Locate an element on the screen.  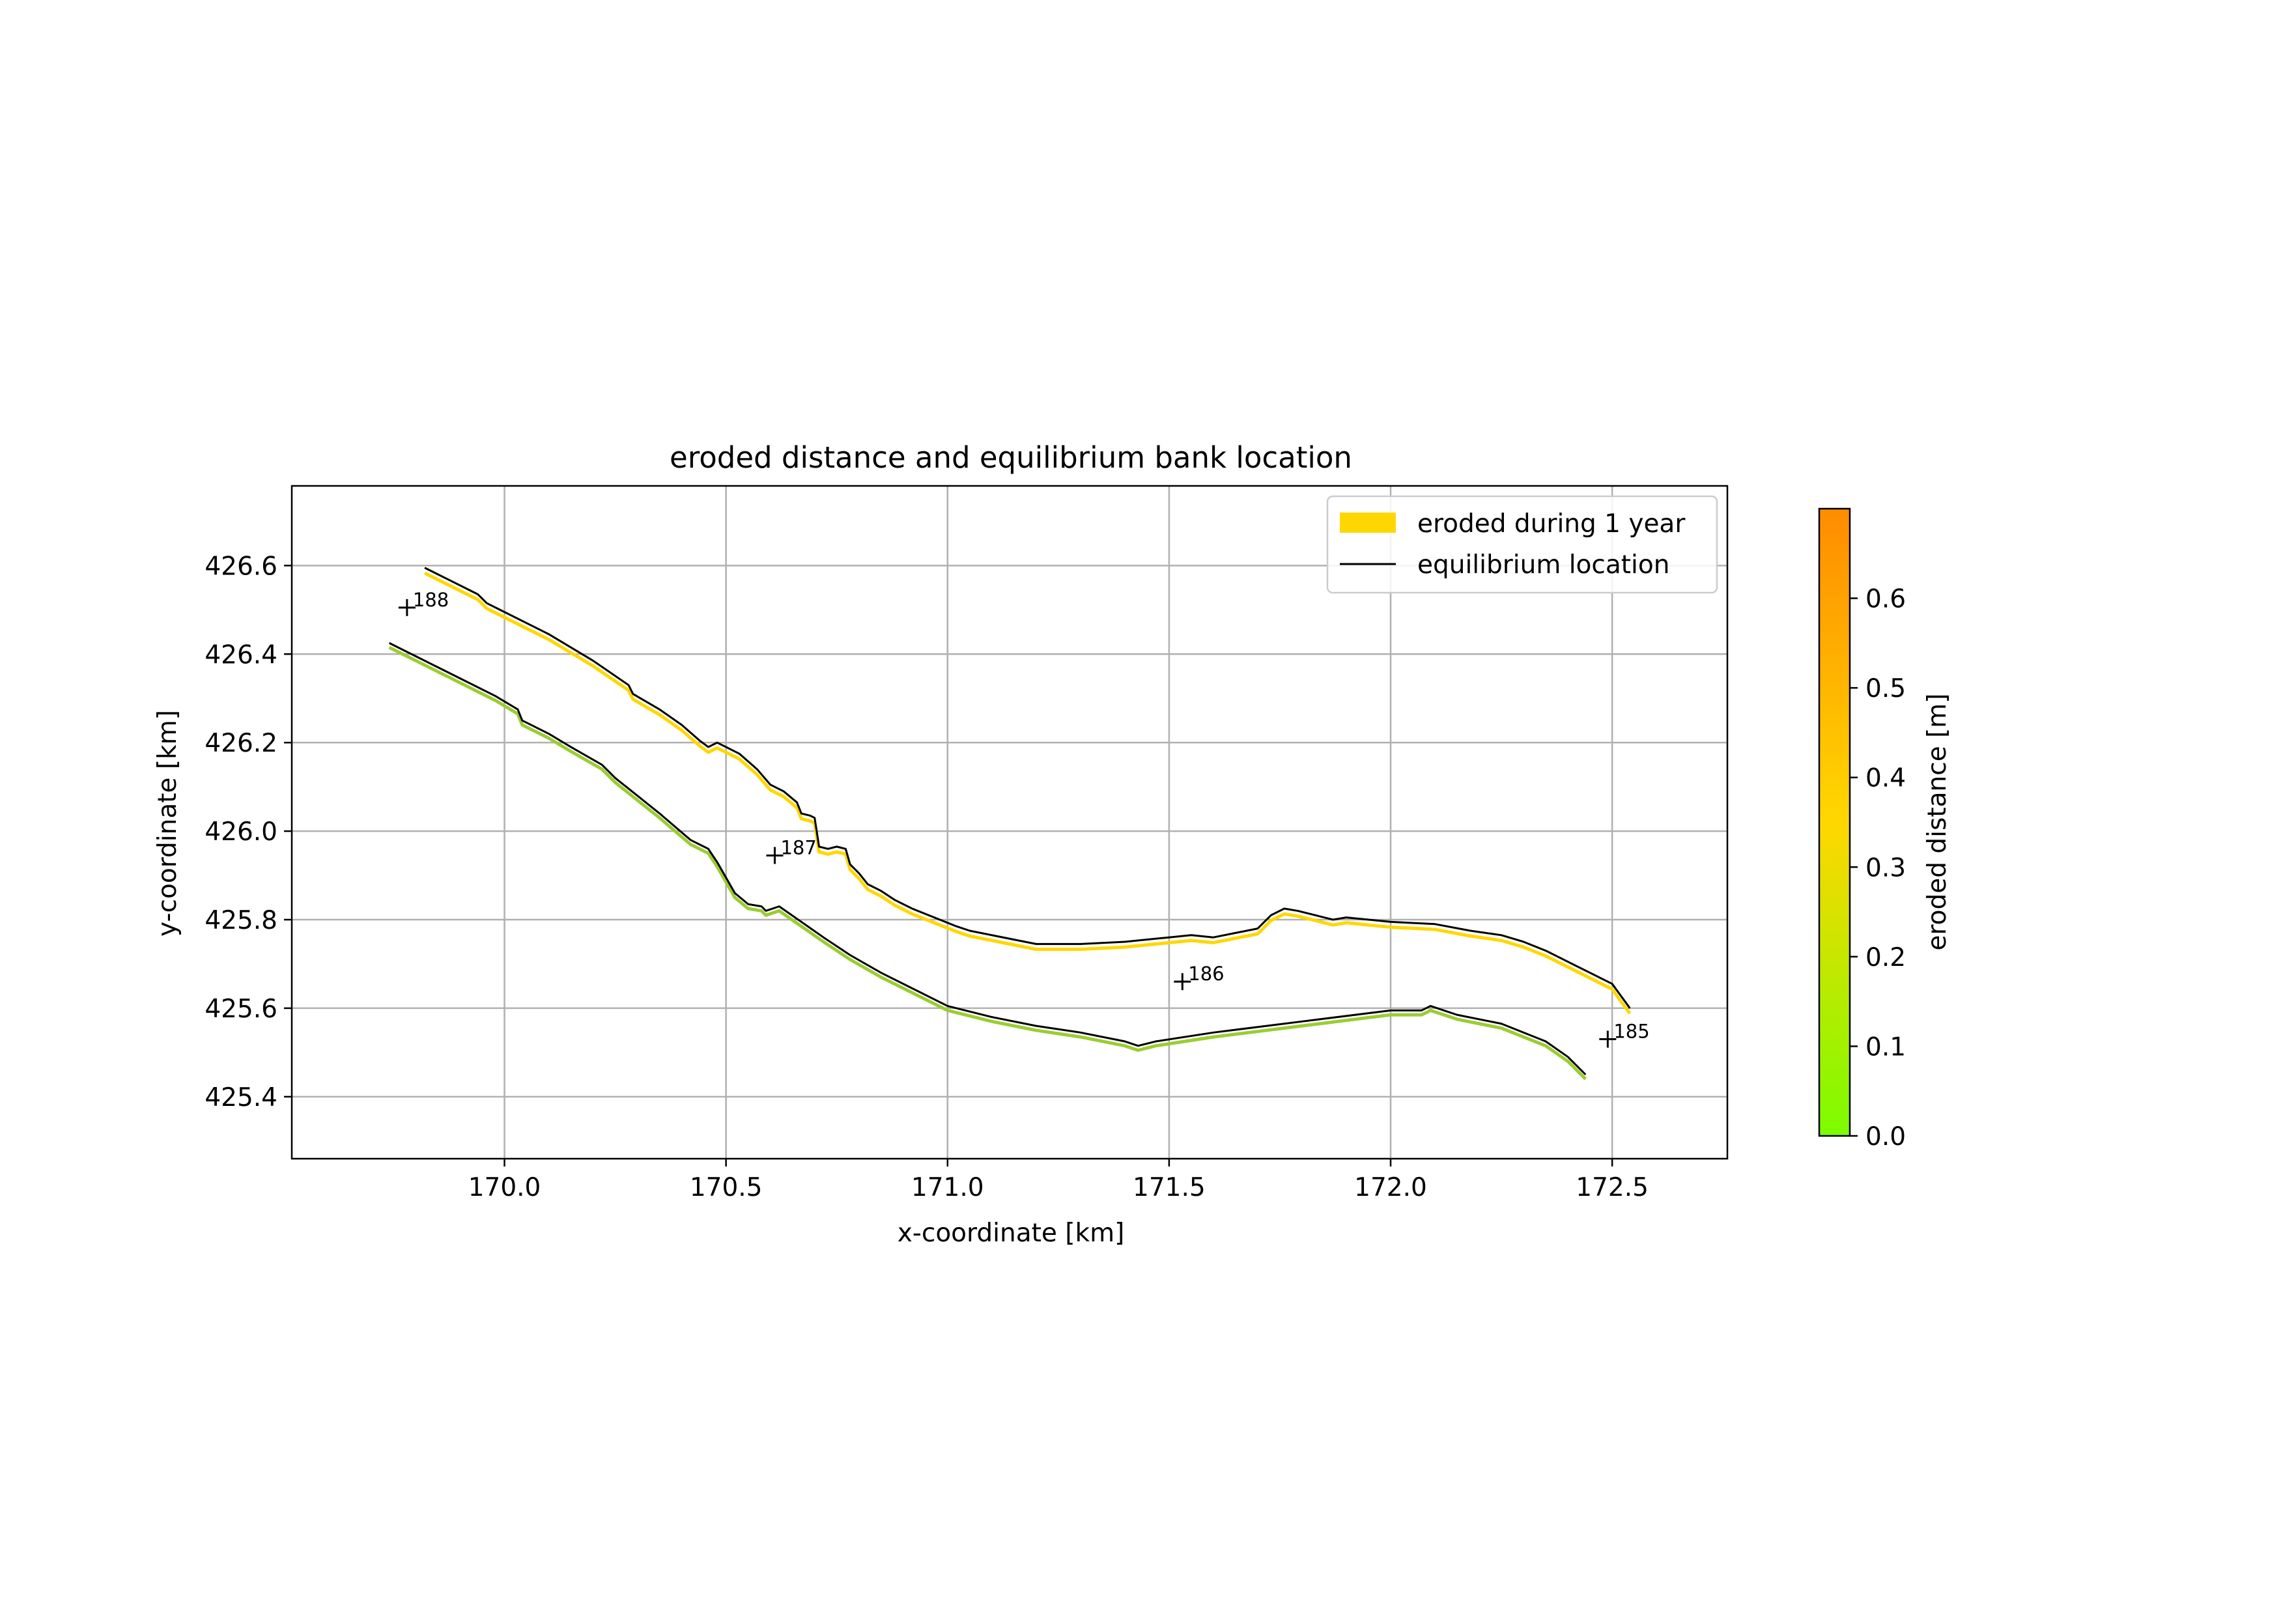
legend-patch-eroded is located at coordinates (1368, 523).